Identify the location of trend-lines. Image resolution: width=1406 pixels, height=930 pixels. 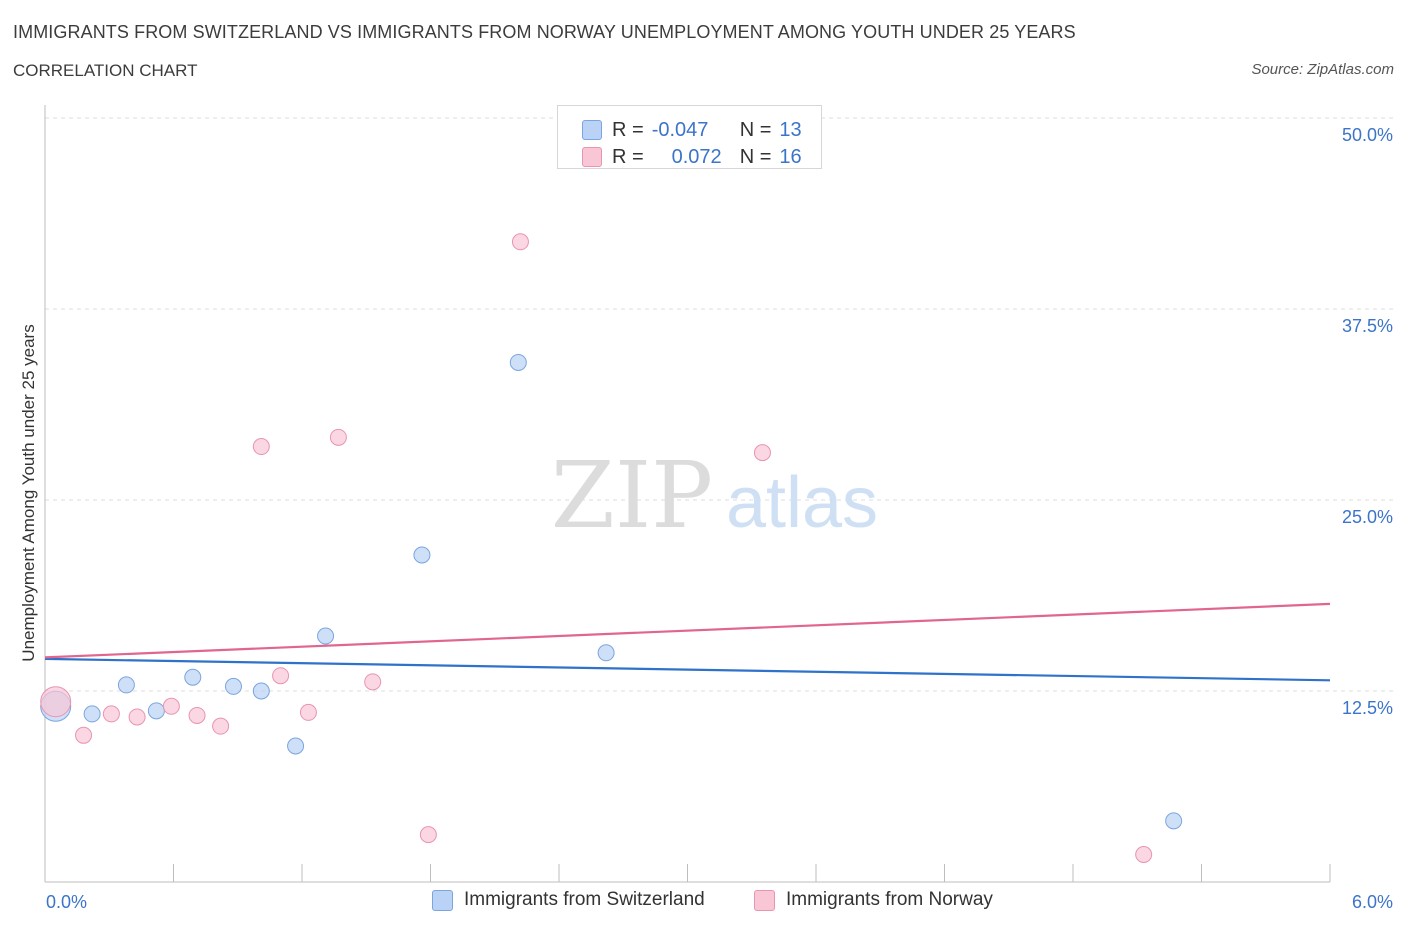
(687, 642).